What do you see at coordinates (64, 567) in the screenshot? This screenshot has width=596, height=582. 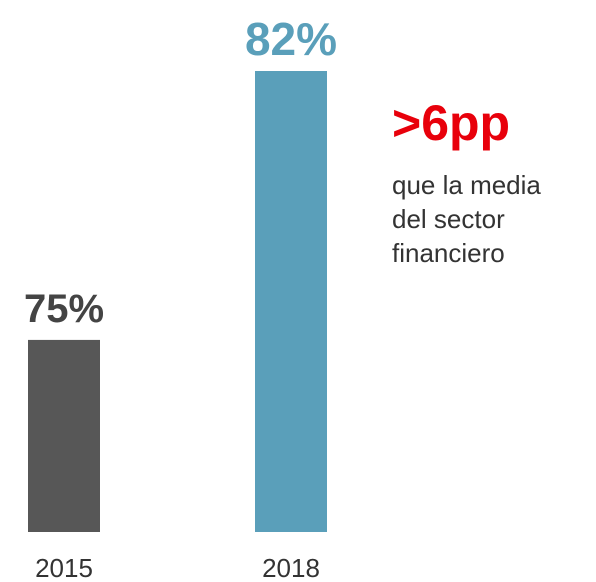 I see `x-tick-label: 2015` at bounding box center [64, 567].